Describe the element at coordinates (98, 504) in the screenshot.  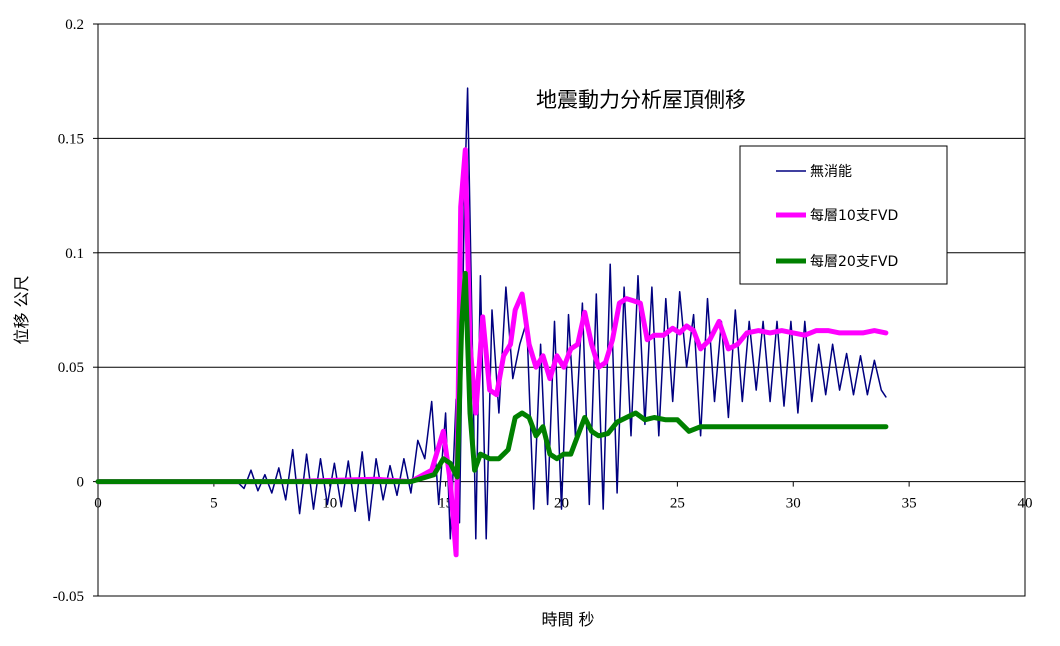
I see `x-tick-label-0: 0` at that location.